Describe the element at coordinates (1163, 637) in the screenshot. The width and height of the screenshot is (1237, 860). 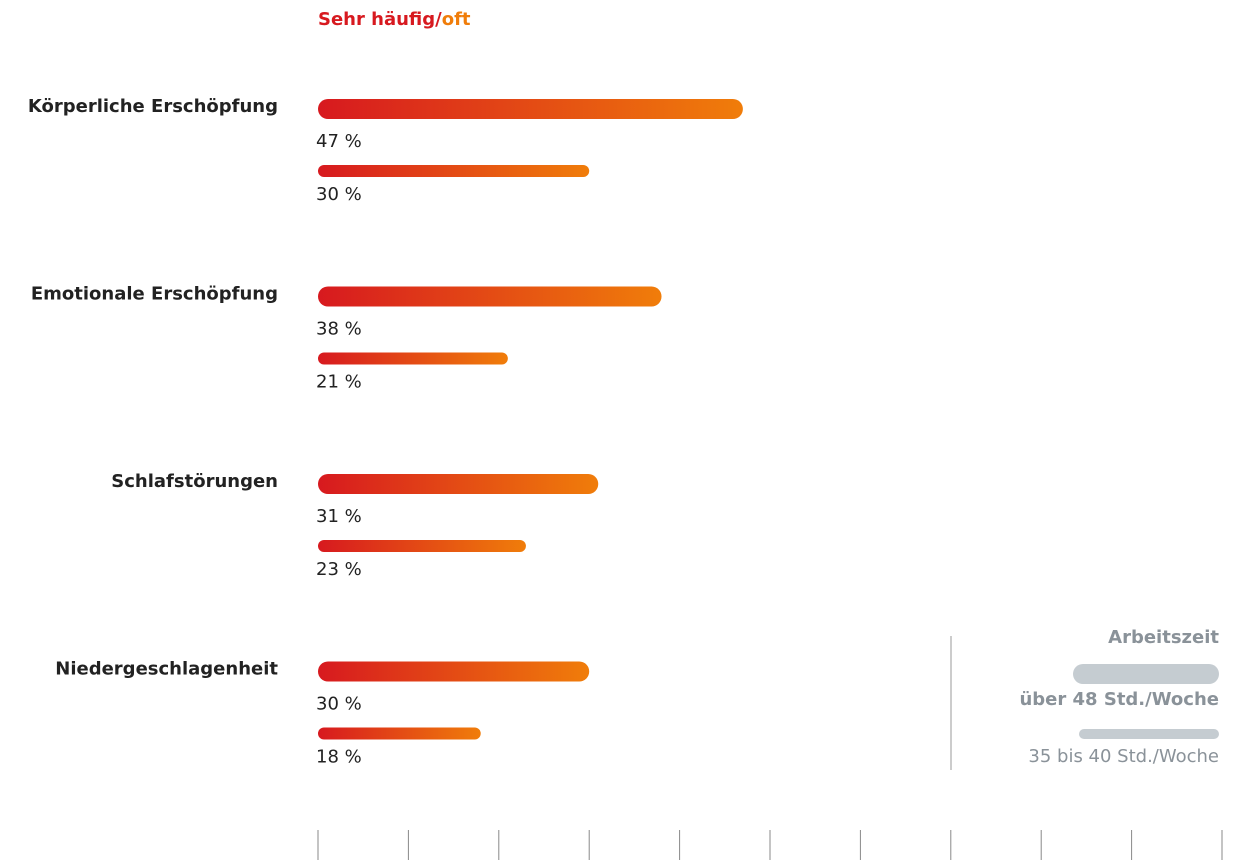
I see `legend-title: Arbeitszeit` at that location.